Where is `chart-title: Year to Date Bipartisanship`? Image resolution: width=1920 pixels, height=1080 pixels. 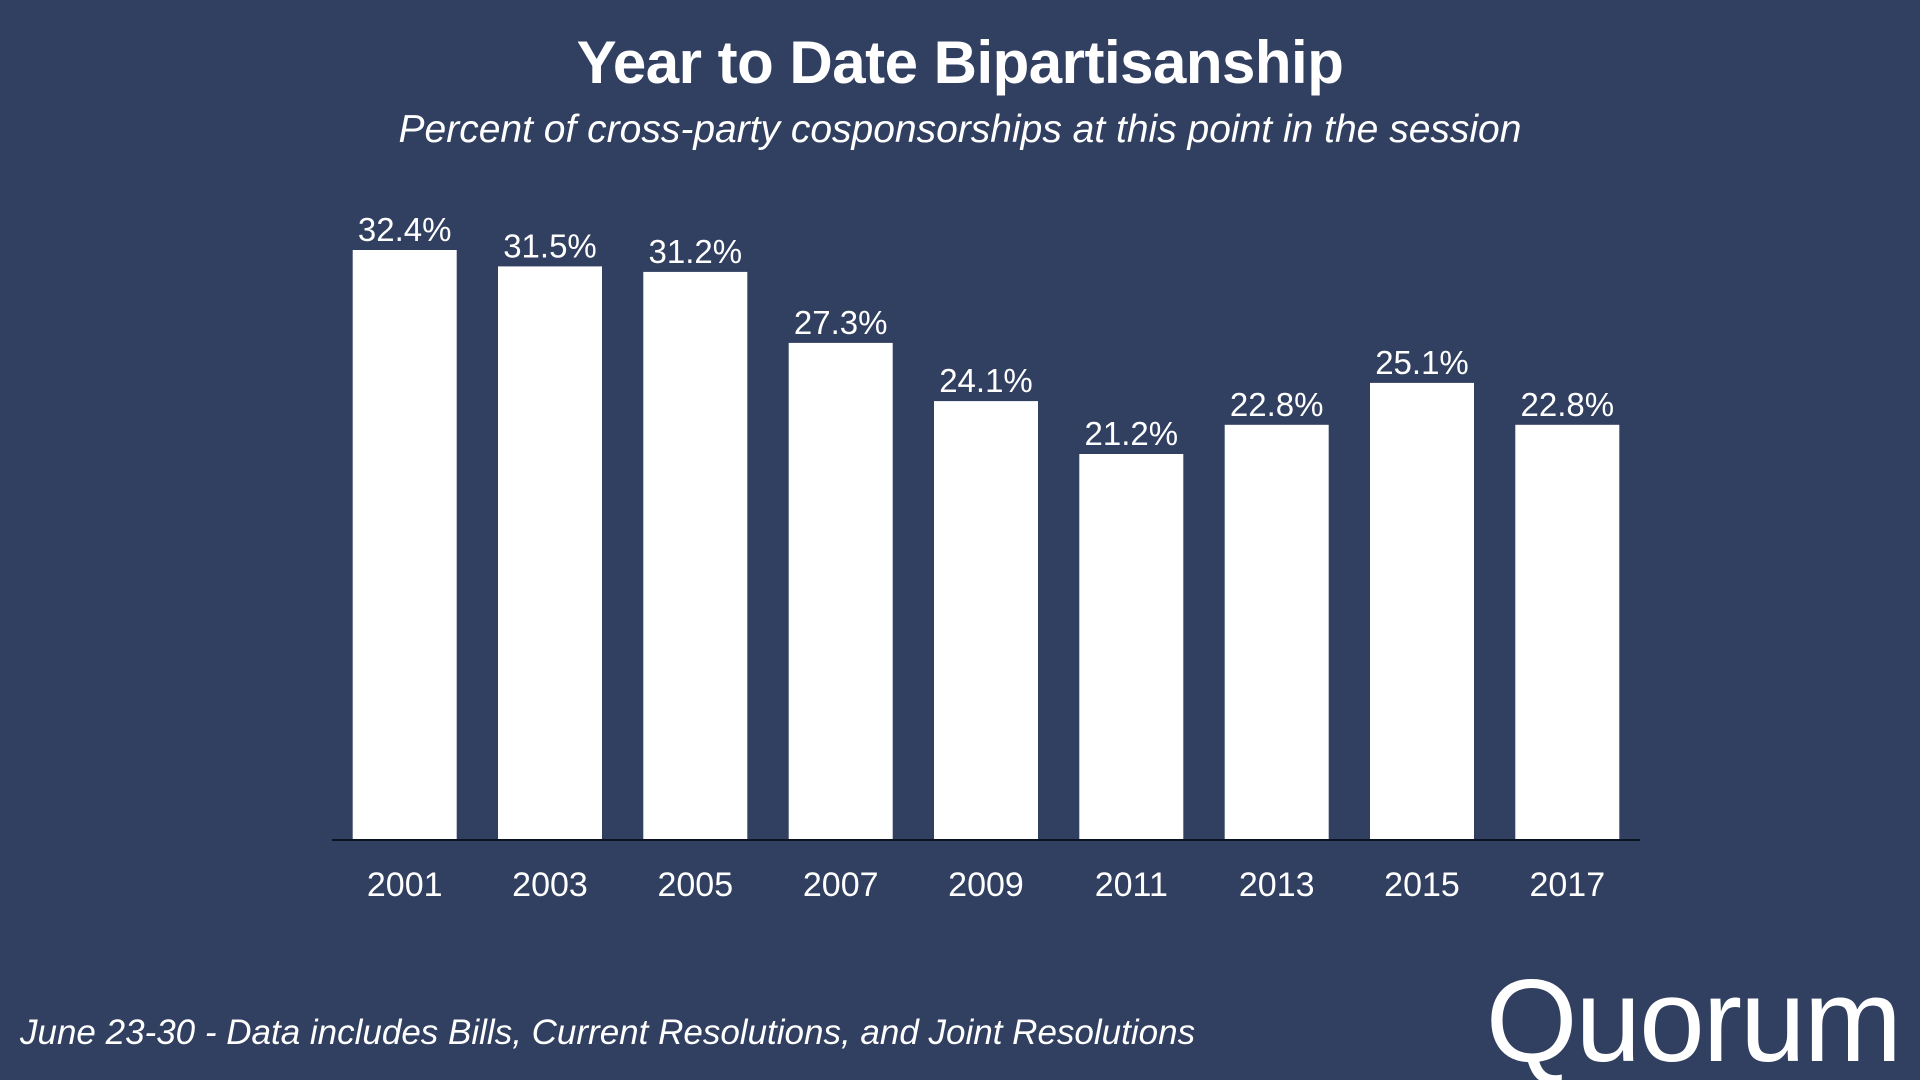
chart-title: Year to Date Bipartisanship is located at coordinates (960, 62).